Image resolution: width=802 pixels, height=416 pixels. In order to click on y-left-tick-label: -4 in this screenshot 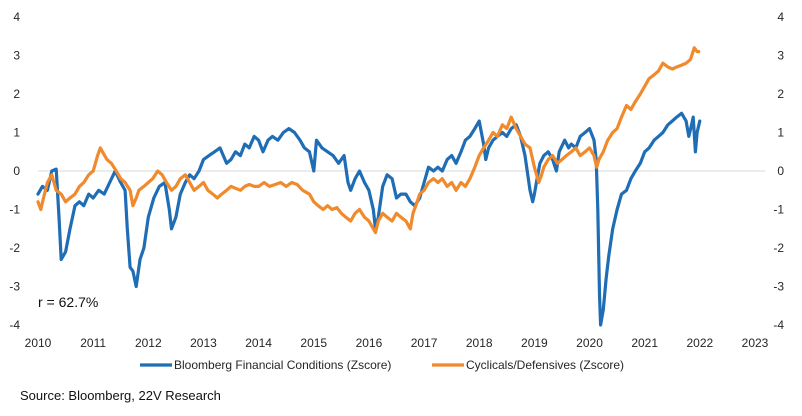, I will do `click(14, 325)`.